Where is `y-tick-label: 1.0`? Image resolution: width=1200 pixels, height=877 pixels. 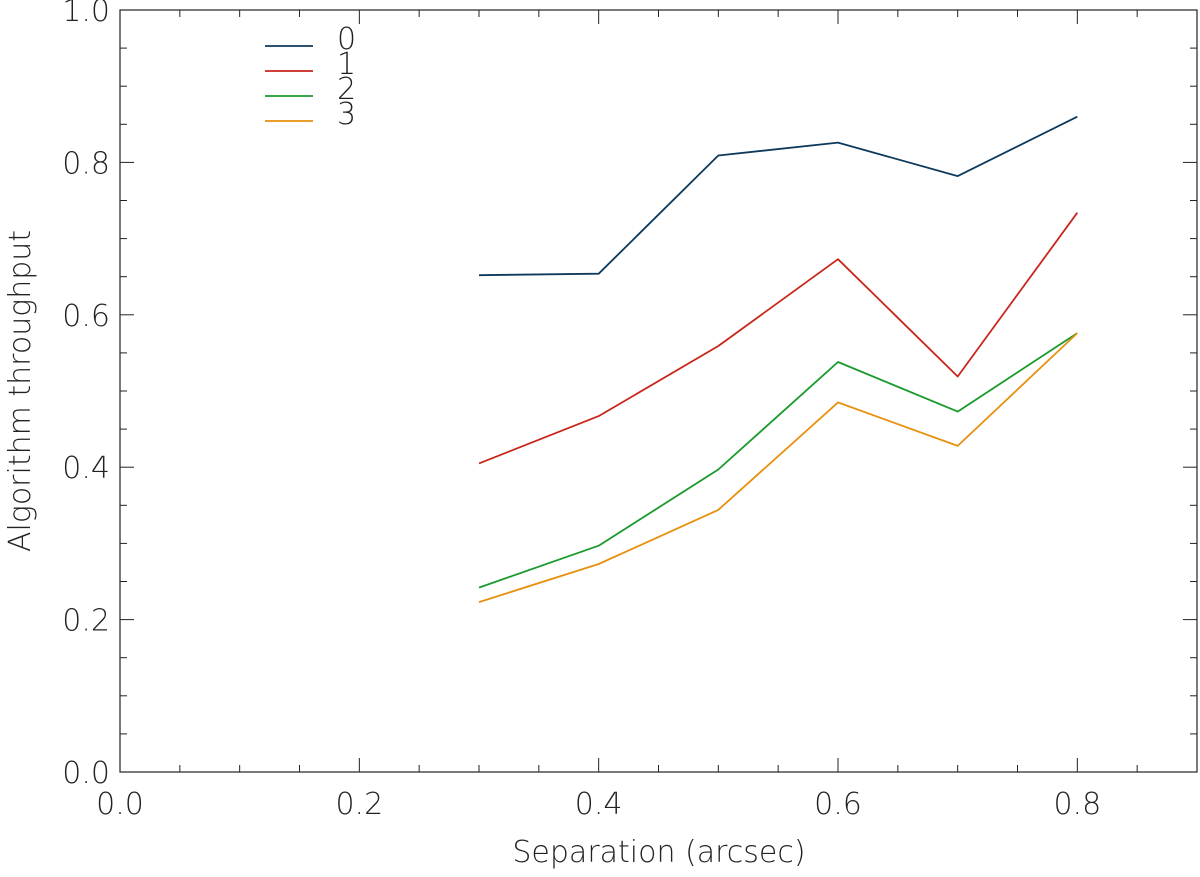 y-tick-label: 1.0 is located at coordinates (86, 14).